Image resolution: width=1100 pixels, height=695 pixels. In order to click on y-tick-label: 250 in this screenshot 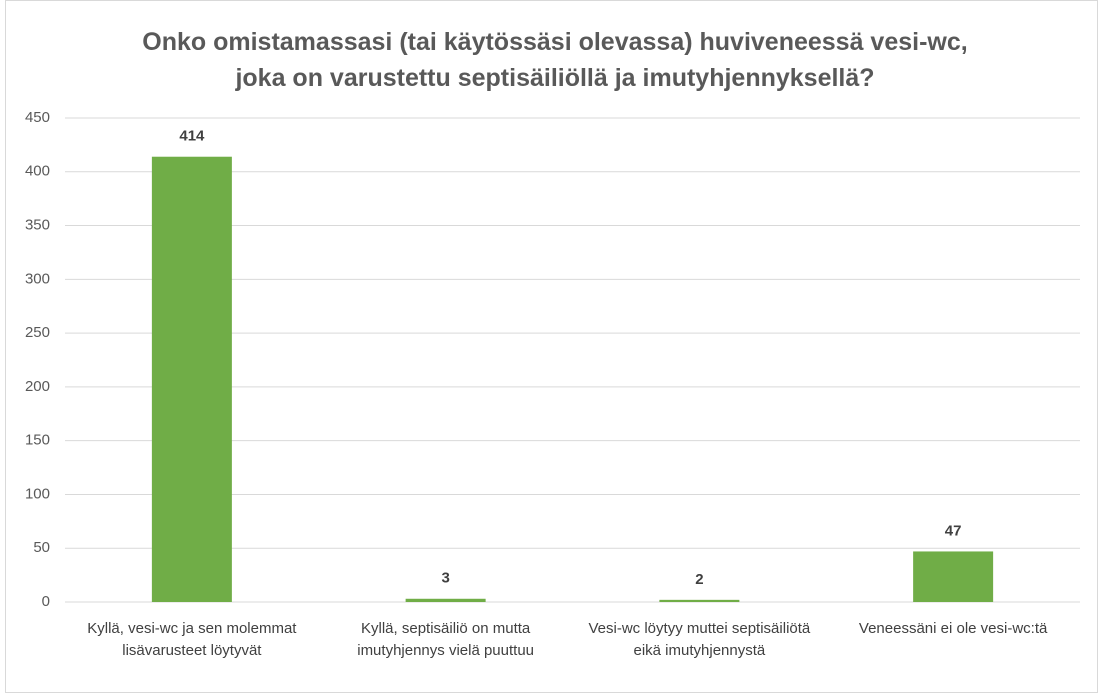, I will do `click(37, 332)`.